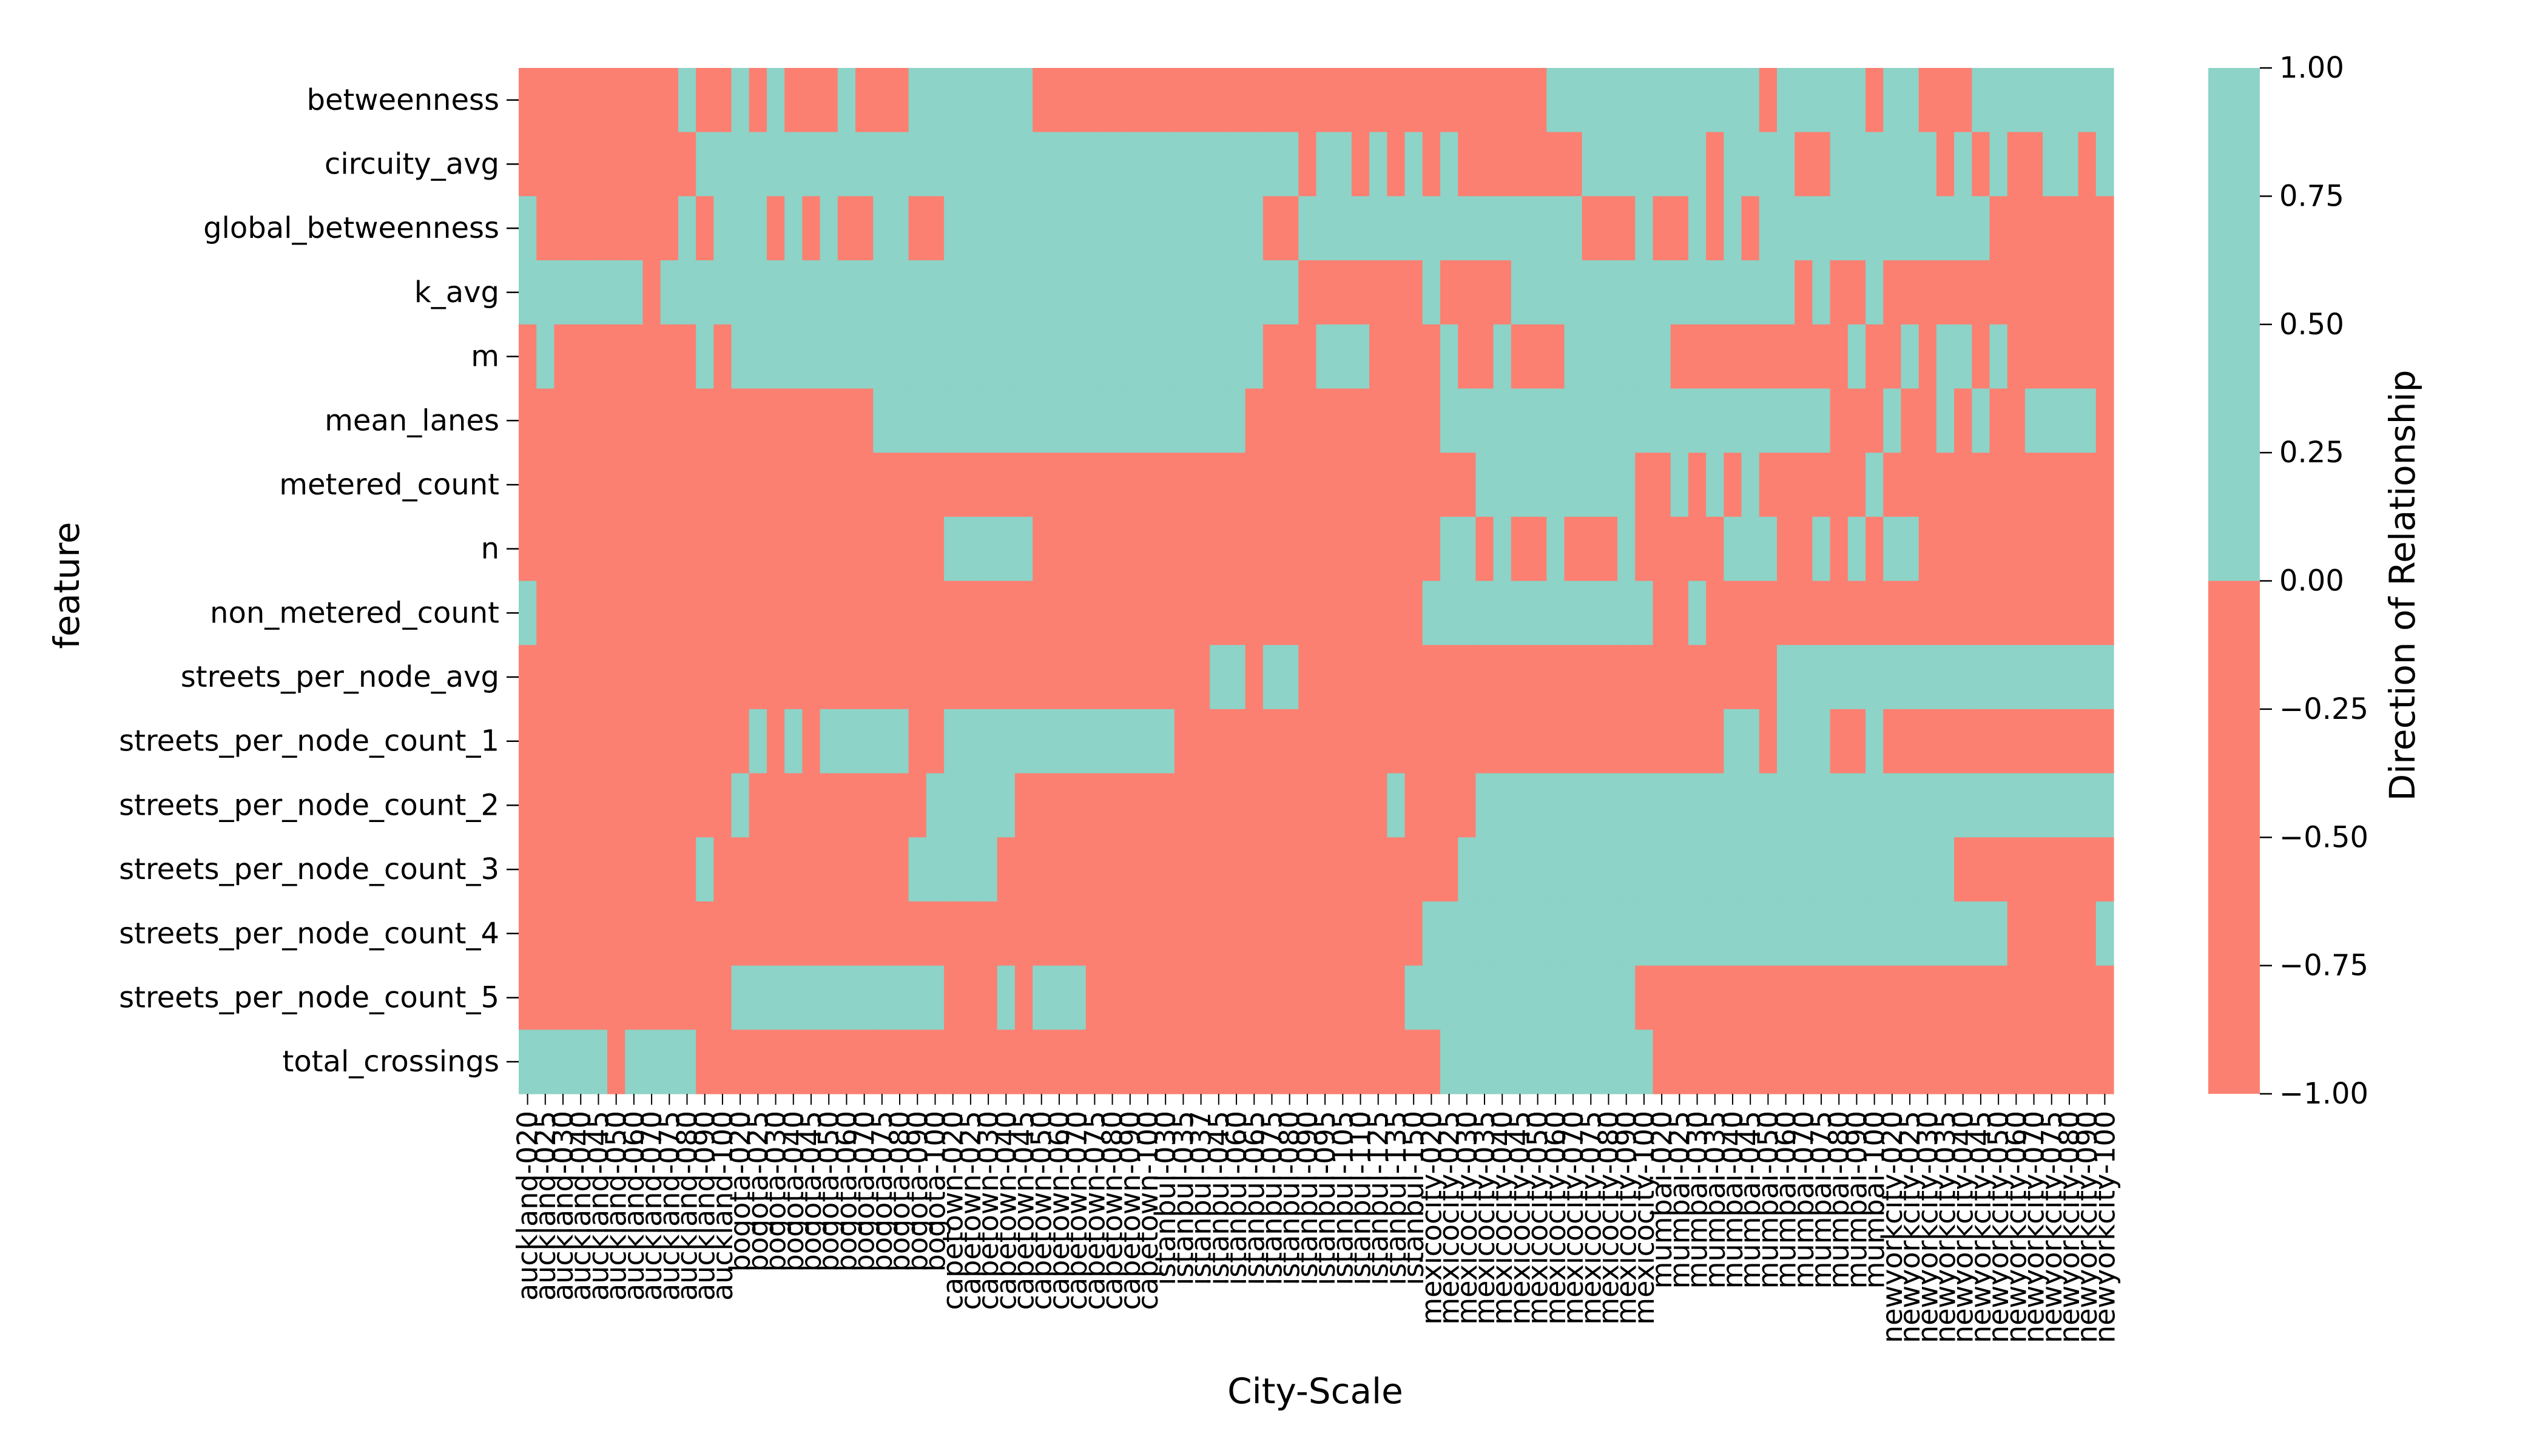 The height and width of the screenshot is (1456, 2548). What do you see at coordinates (1094, 1210) in the screenshot?
I see `x-tick-label: capetown-075` at bounding box center [1094, 1210].